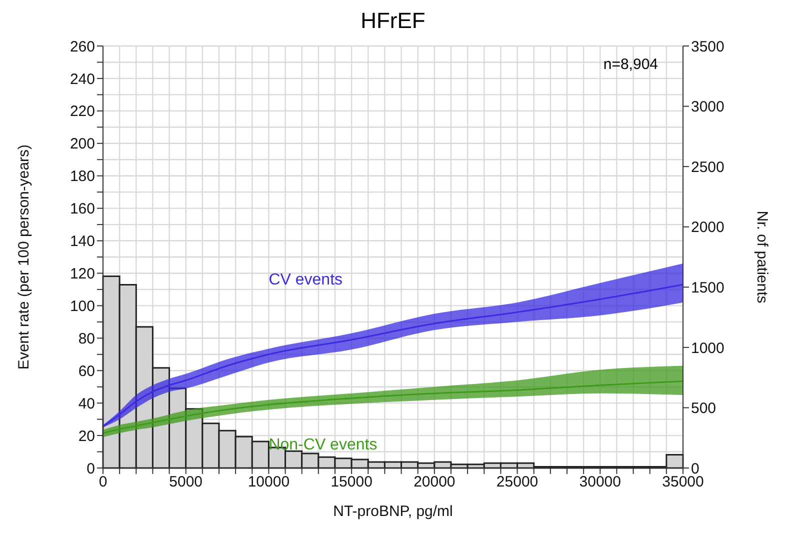 This screenshot has width=786, height=546. I want to click on y-tick-label: 140, so click(82, 241).